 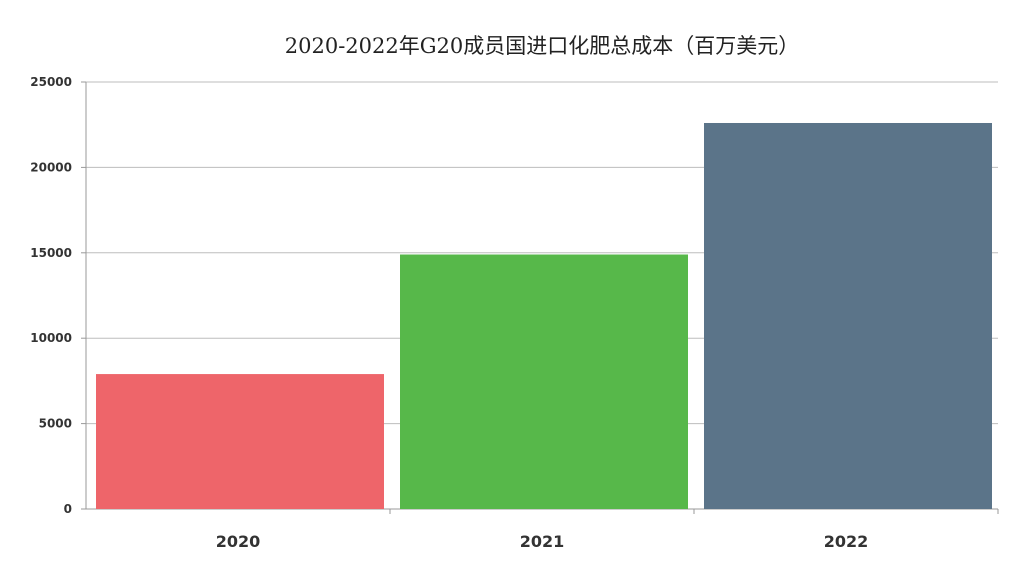 What do you see at coordinates (542, 541) in the screenshot?
I see `x-category-label: 2021` at bounding box center [542, 541].